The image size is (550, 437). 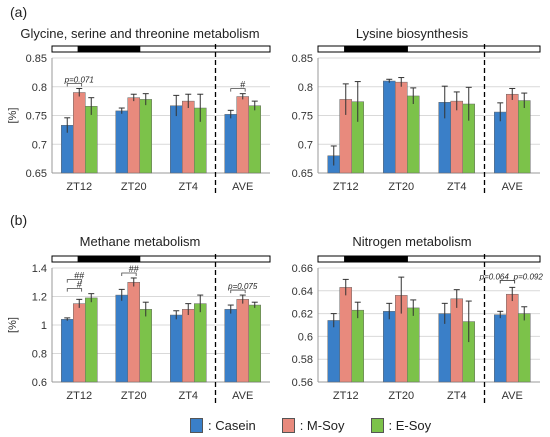 What do you see at coordinates (39, 298) in the screenshot?
I see `chart-2-ytick-3: 1.2` at bounding box center [39, 298].